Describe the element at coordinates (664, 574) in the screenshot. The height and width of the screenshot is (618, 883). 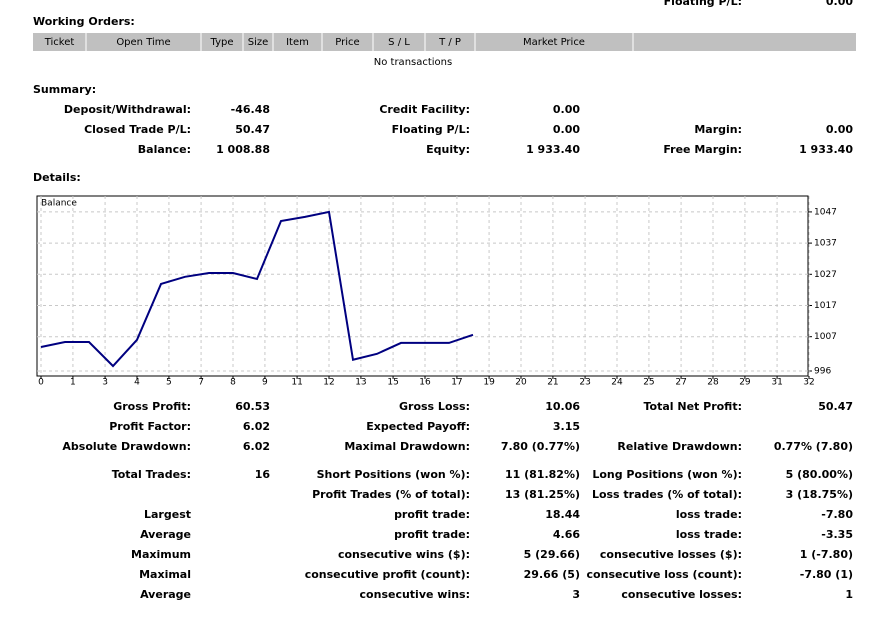
I see `field-label: consecutive loss (count):` at that location.